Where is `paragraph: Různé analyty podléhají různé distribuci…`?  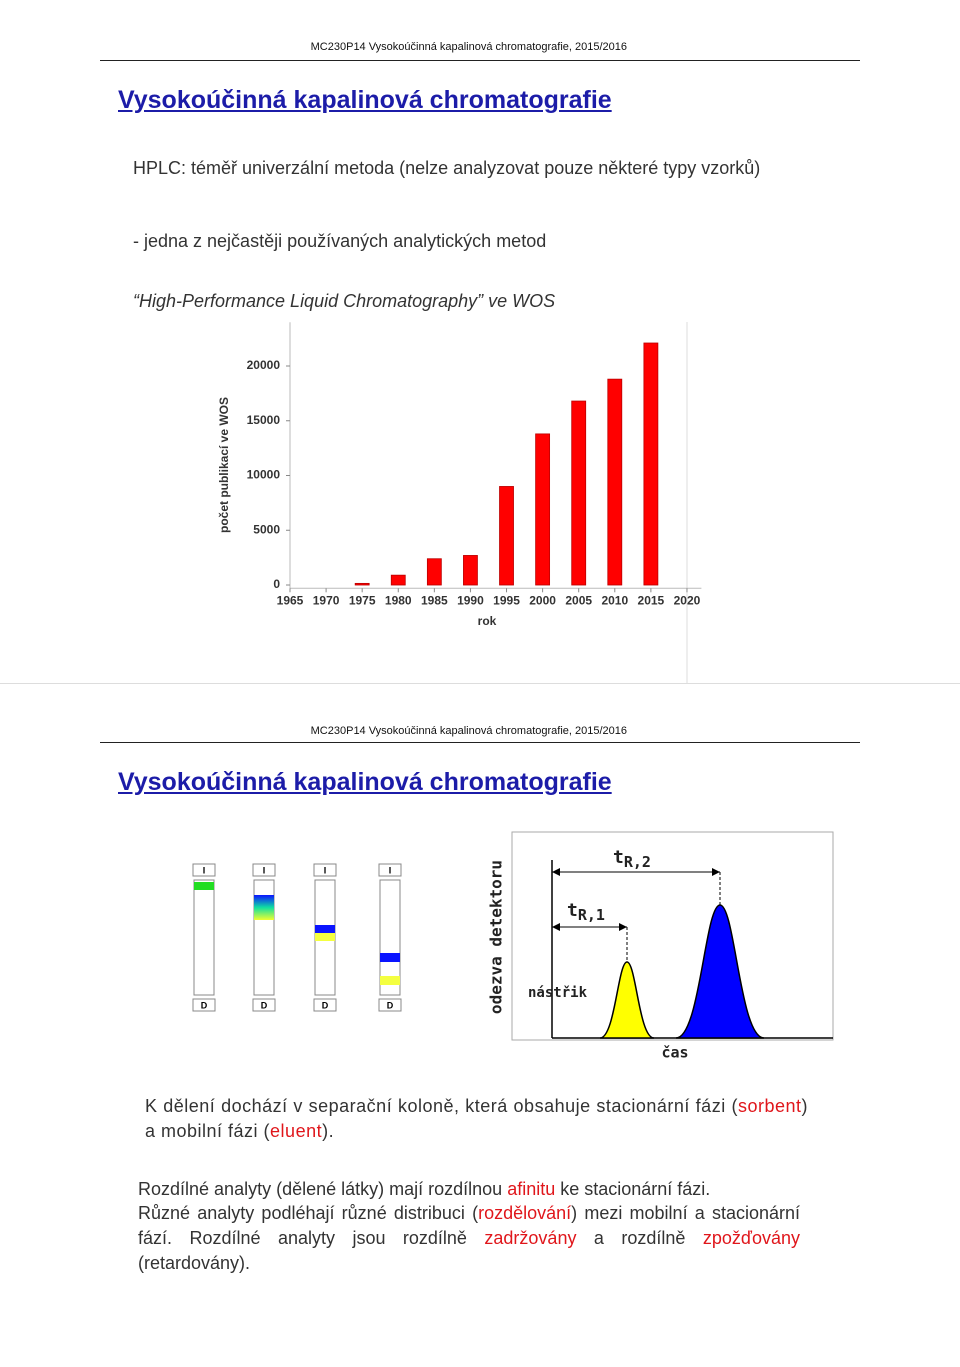
paragraph: Různé analyty podléhají různé distribuci… is located at coordinates (469, 1238).